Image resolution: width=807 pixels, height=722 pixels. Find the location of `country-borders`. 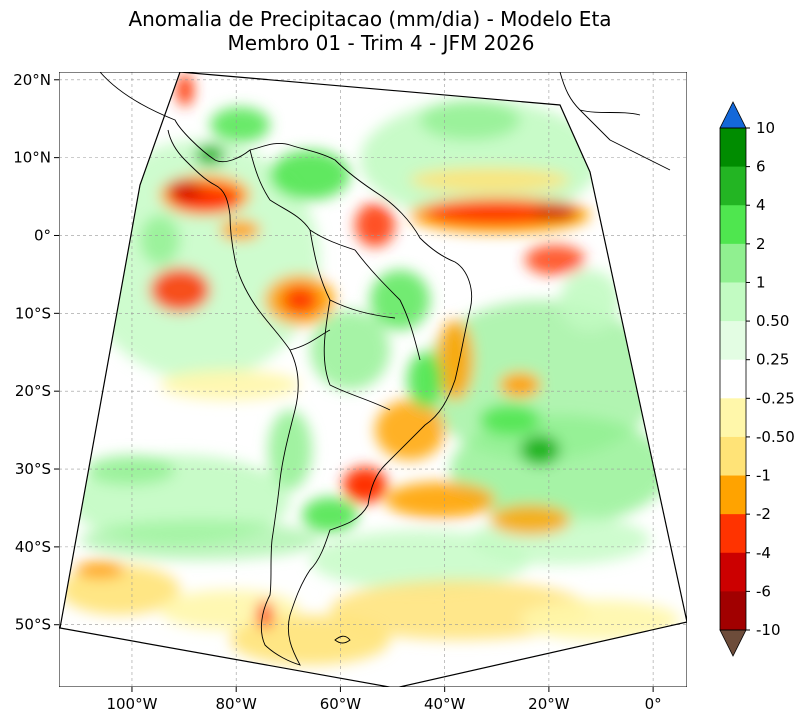

country-borders is located at coordinates (335, 280).